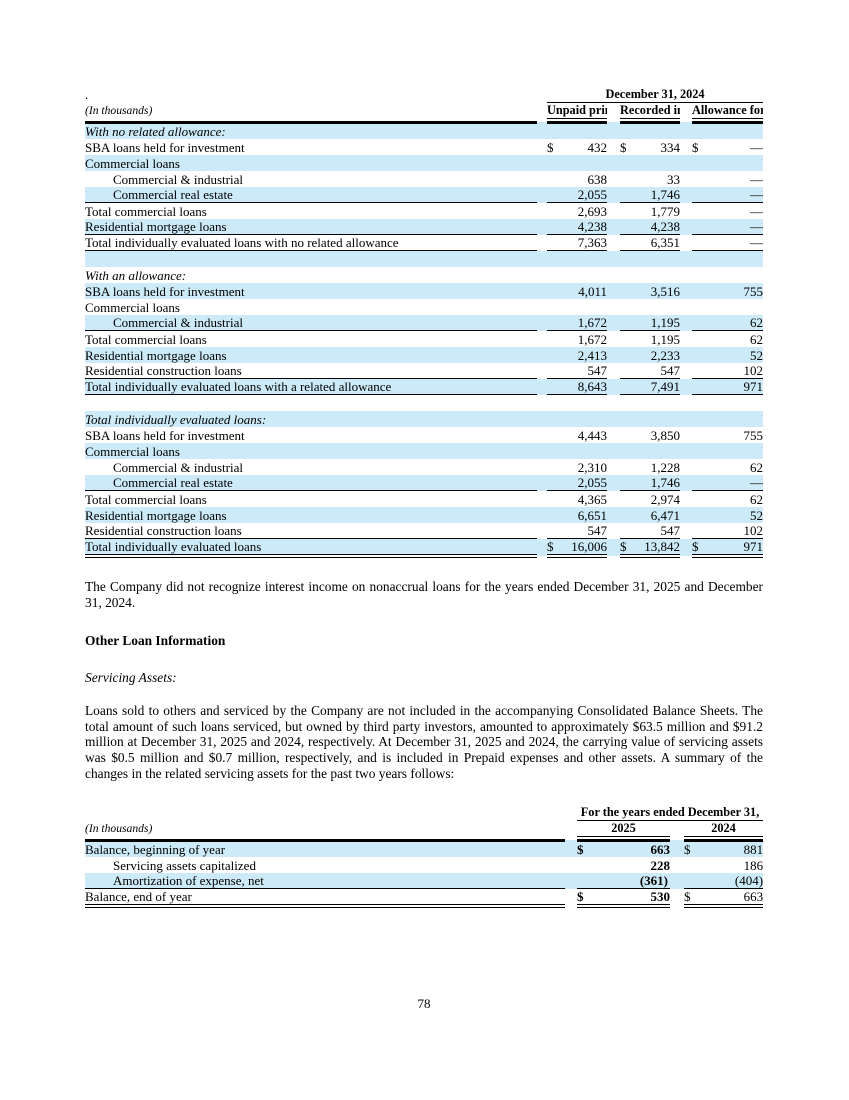 The height and width of the screenshot is (1100, 849). What do you see at coordinates (424, 1004) in the screenshot?
I see `page-number: 78` at bounding box center [424, 1004].